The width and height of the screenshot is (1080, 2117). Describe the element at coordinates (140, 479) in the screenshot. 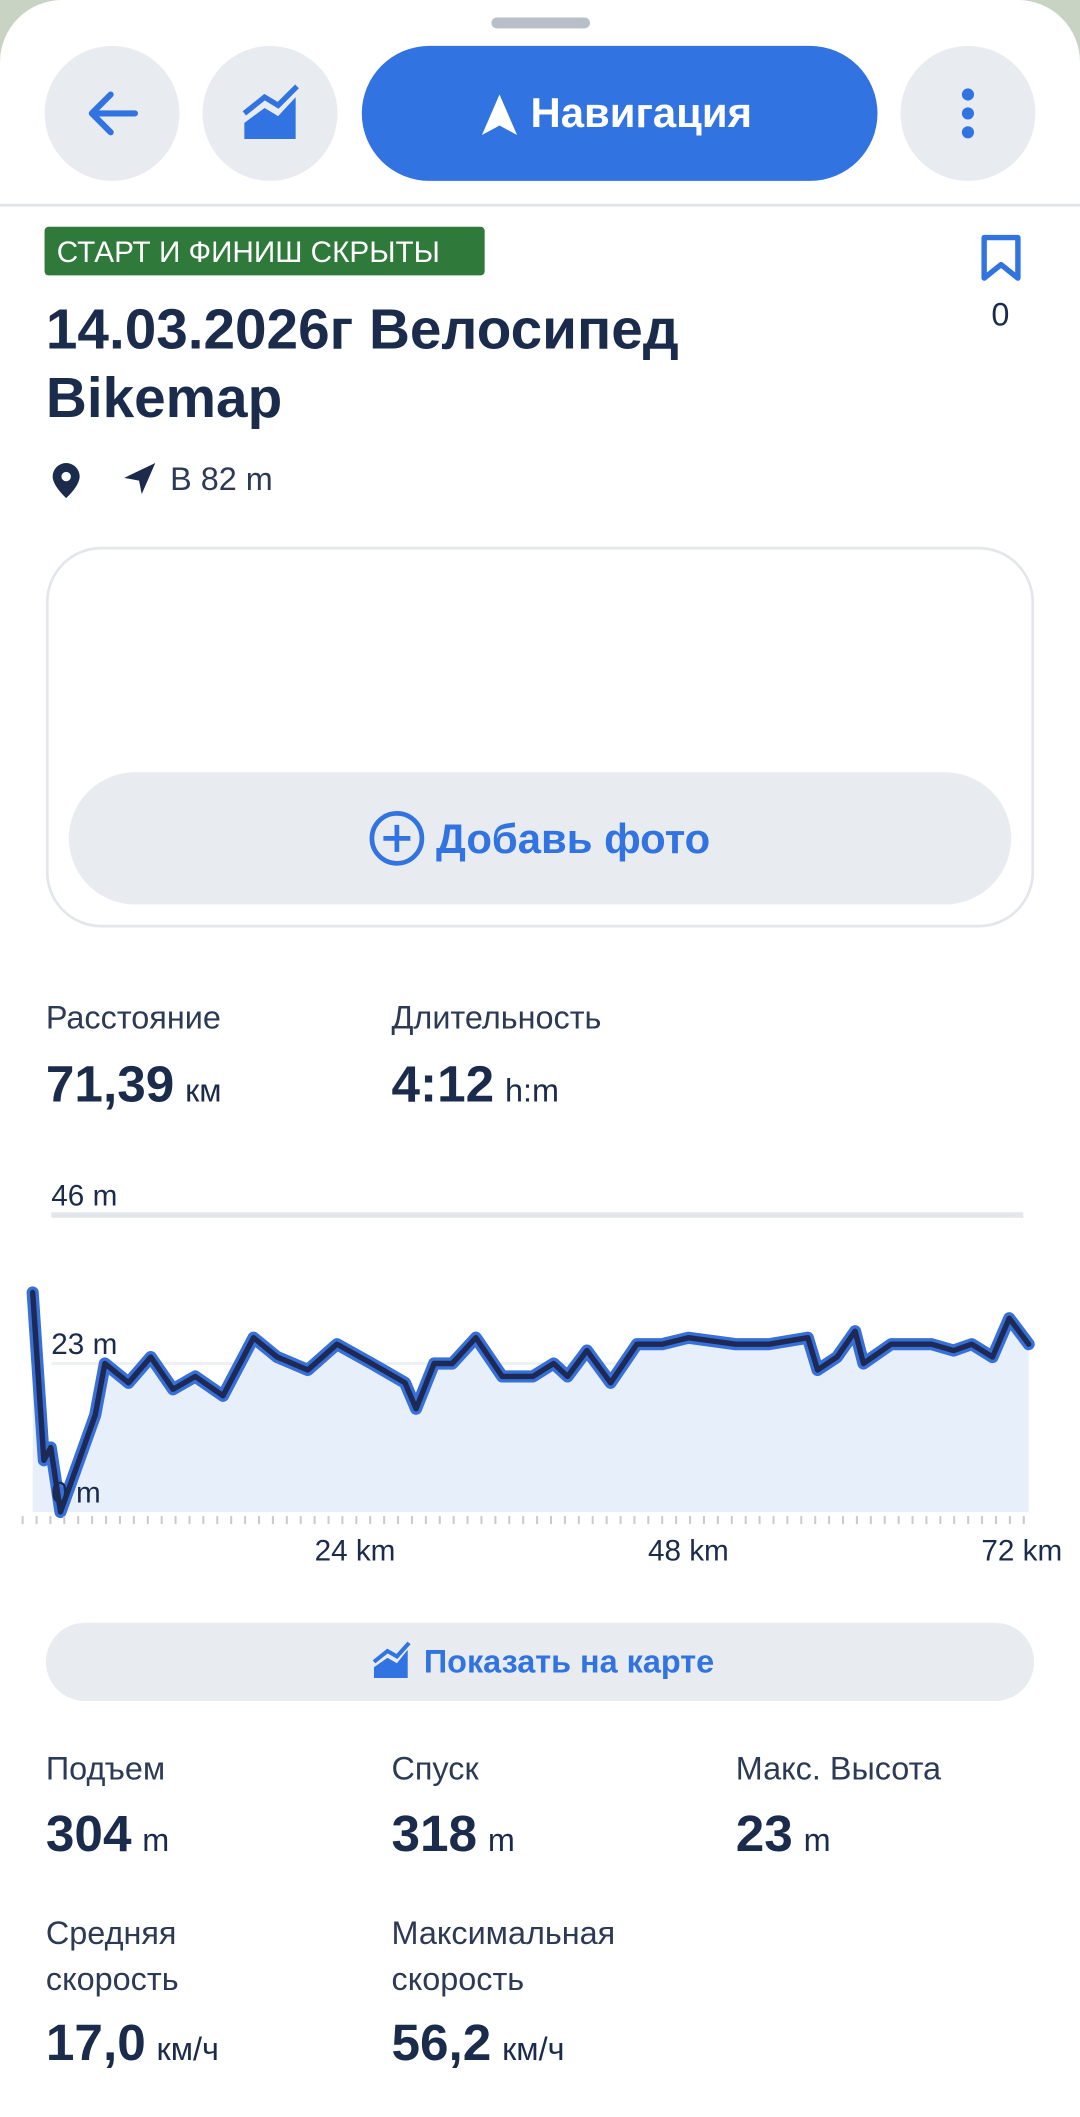

I see `direction-icon` at that location.